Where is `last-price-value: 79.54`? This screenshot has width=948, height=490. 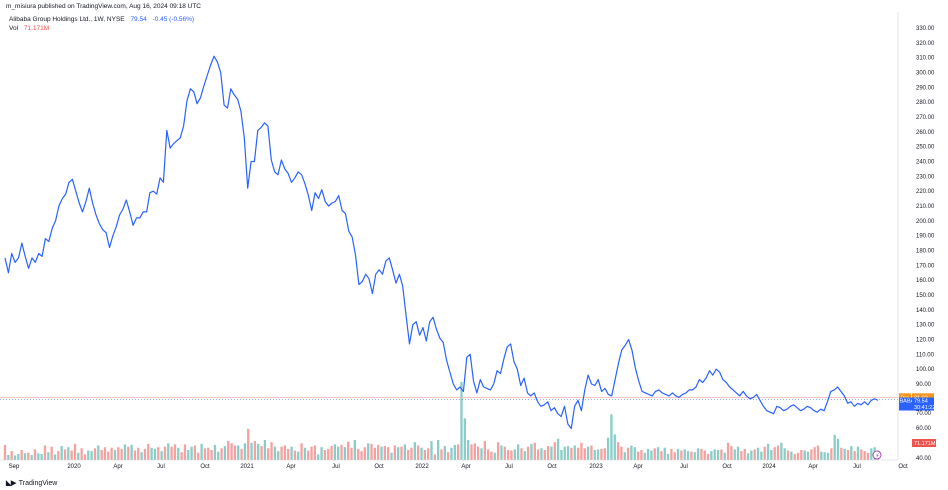 last-price-value: 79.54 is located at coordinates (921, 402).